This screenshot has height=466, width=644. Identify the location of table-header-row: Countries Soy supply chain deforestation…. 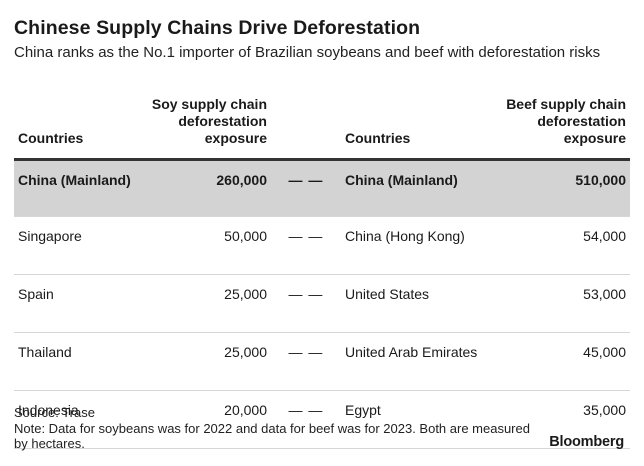
(322, 128).